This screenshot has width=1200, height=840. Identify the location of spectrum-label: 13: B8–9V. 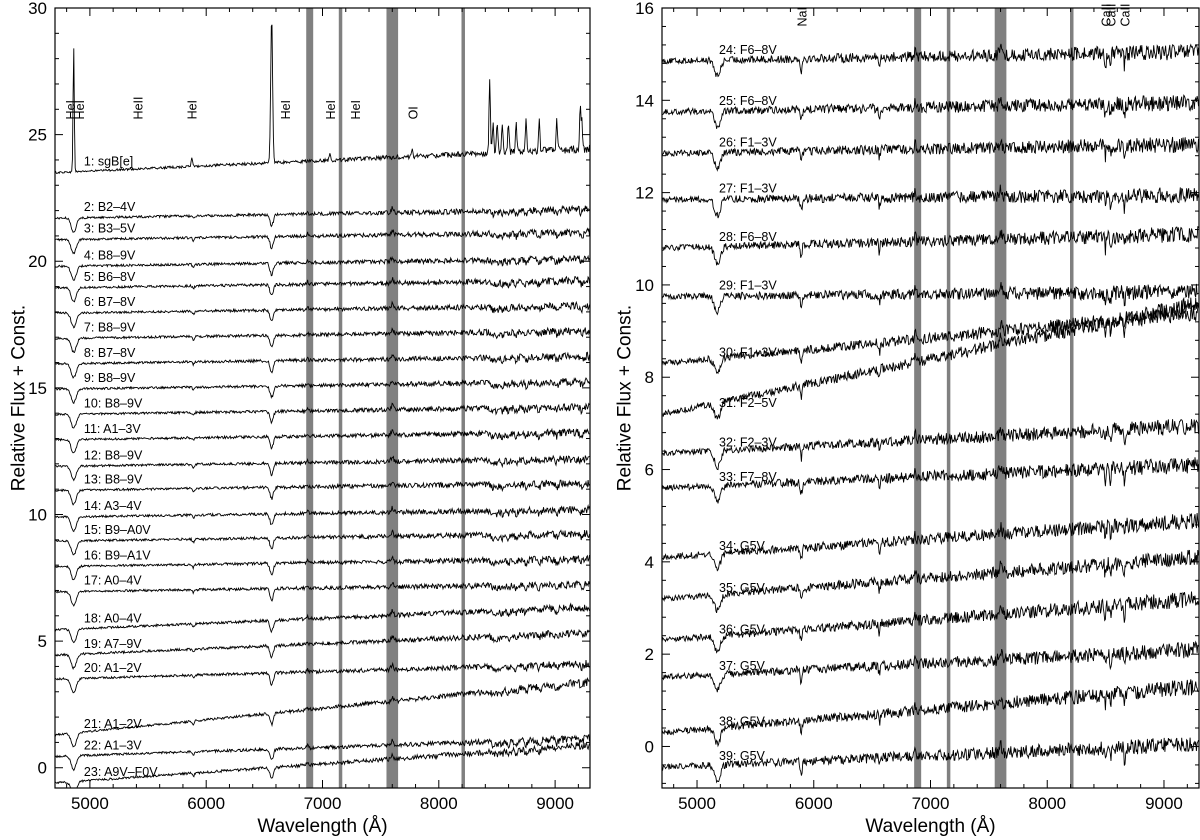
(113, 479).